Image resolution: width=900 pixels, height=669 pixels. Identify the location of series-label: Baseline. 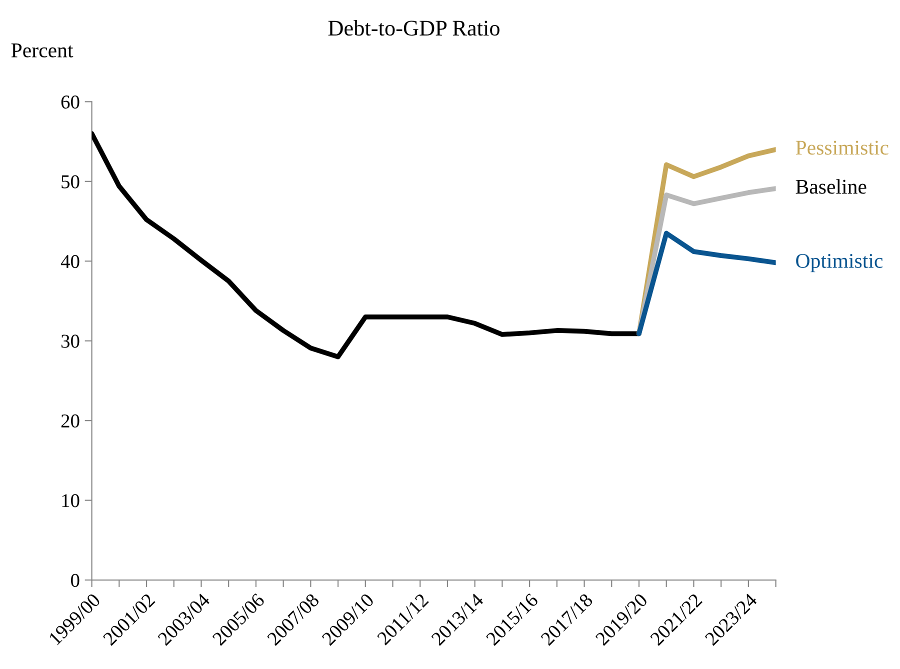
(831, 186).